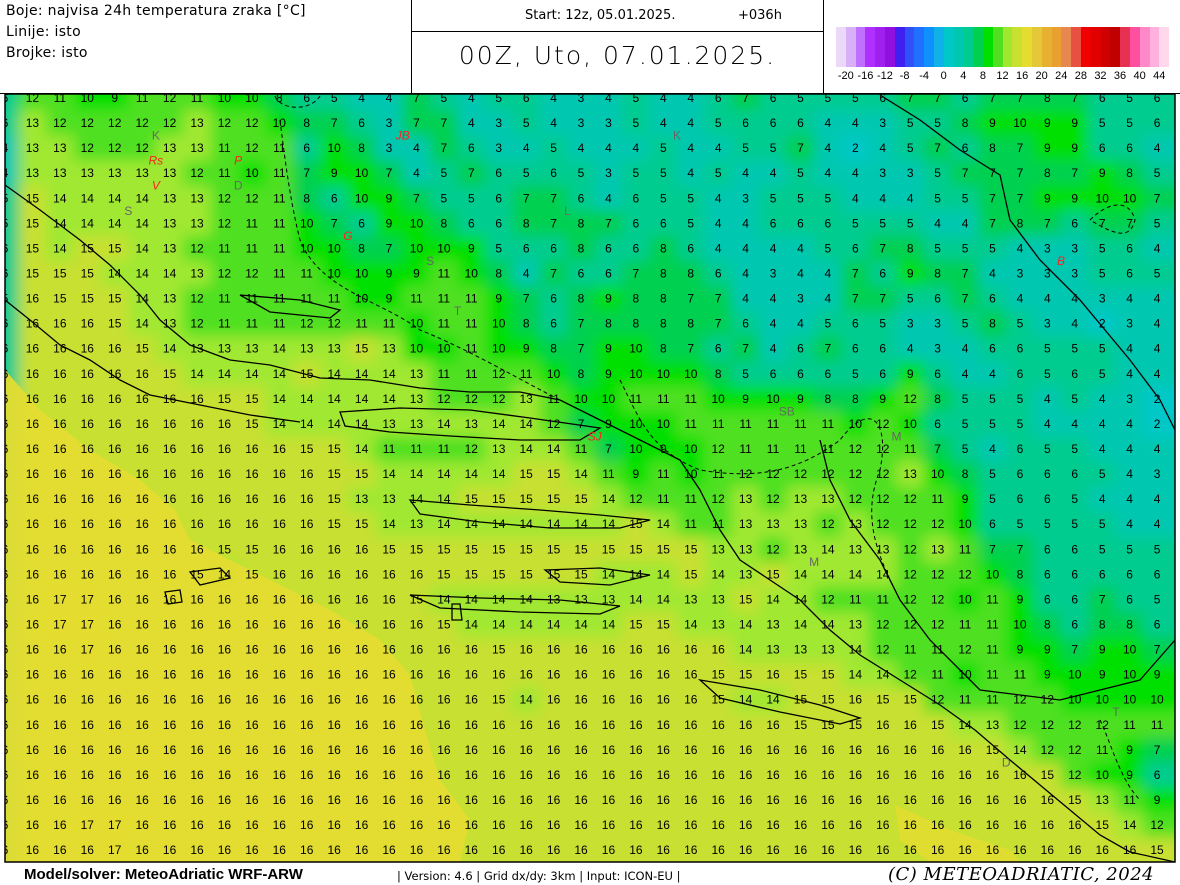 Image resolution: width=1180 pixels, height=885 pixels. I want to click on colorbar-tick-label: -8, so click(904, 76).